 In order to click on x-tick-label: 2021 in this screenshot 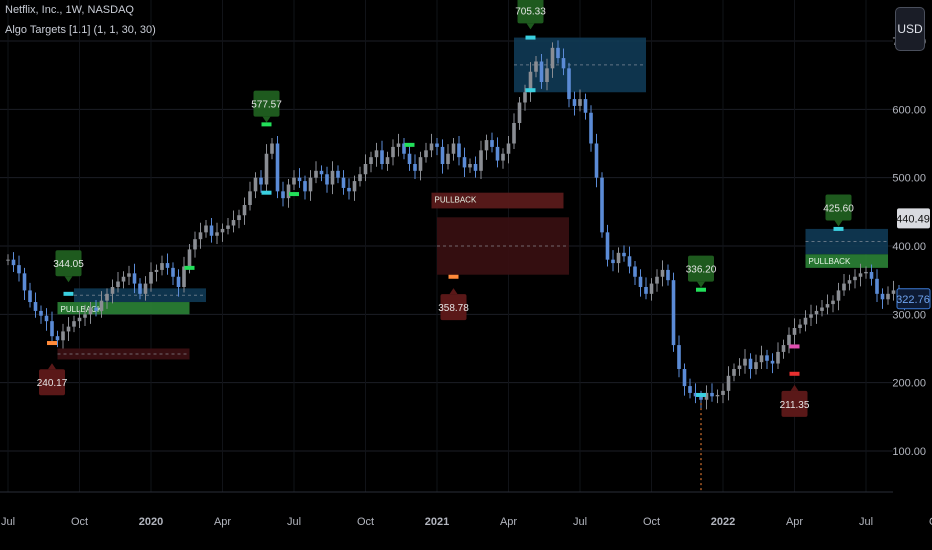, I will do `click(437, 522)`.